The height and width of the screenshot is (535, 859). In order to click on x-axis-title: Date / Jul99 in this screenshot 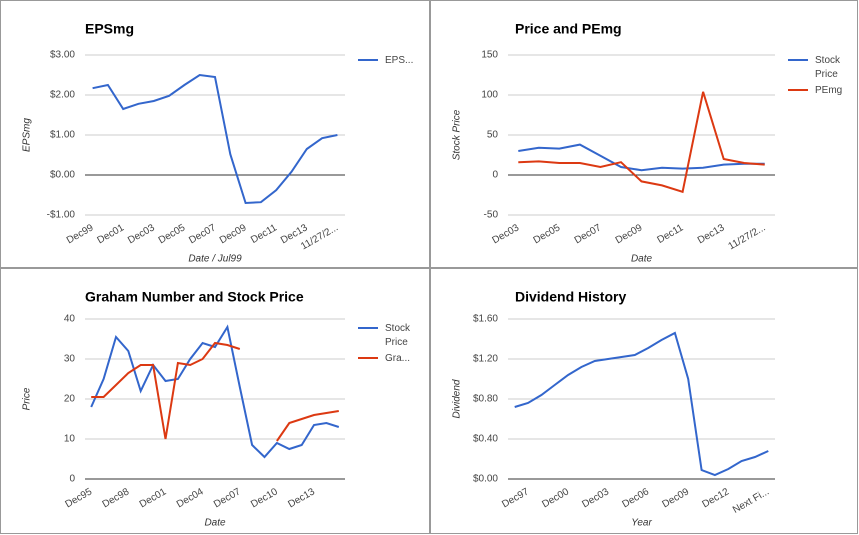, I will do `click(215, 259)`.